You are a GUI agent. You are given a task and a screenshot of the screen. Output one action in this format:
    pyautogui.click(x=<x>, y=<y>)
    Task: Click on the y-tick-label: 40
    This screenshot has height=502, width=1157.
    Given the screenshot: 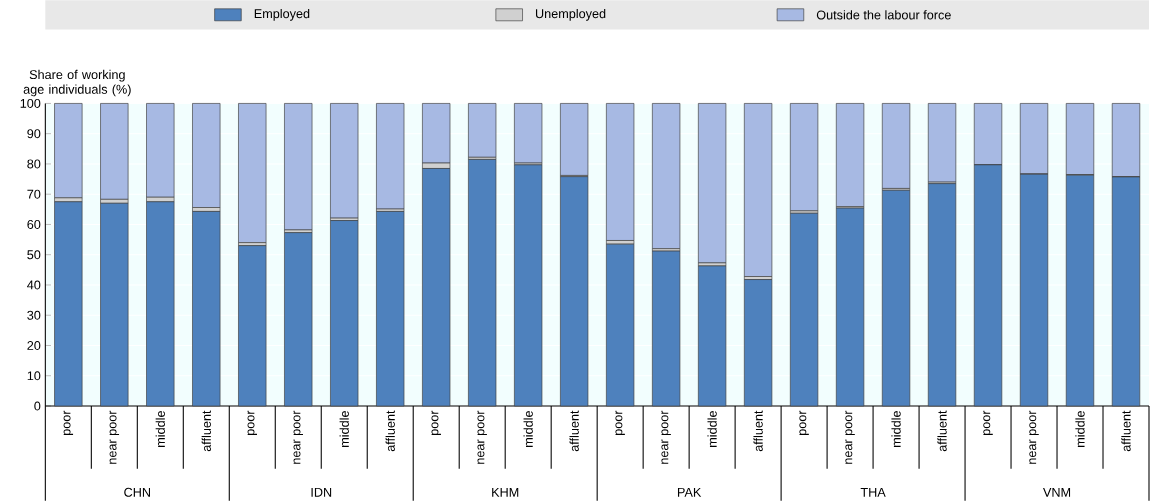 What is the action you would take?
    pyautogui.click(x=34, y=285)
    